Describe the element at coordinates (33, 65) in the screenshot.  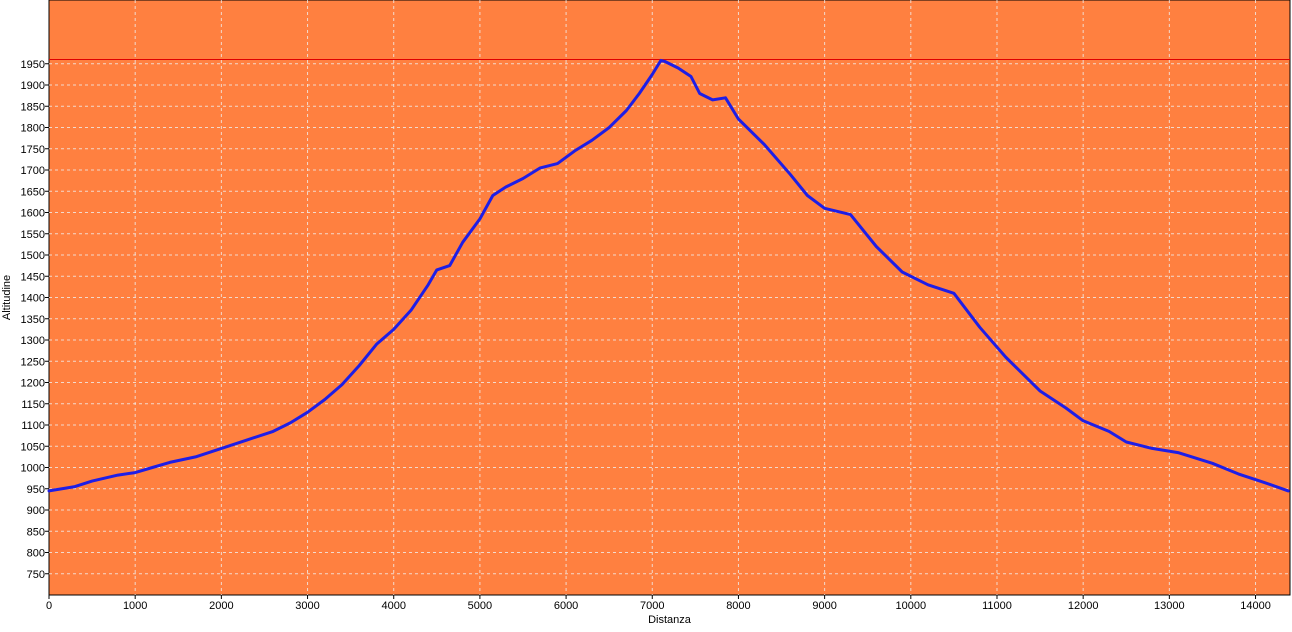
I see `y-tick-label: 1950` at that location.